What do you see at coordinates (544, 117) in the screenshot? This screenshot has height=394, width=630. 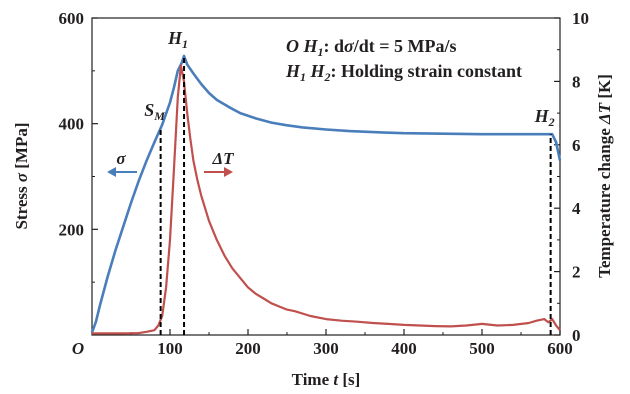 I see `marker-label: H2` at bounding box center [544, 117].